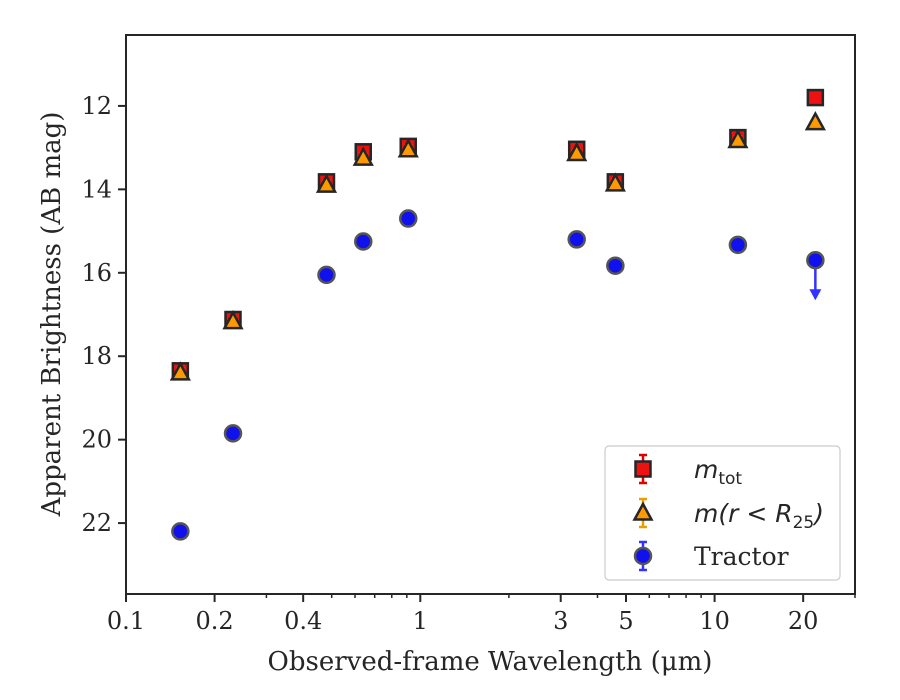 The width and height of the screenshot is (900, 700). What do you see at coordinates (52, 315) in the screenshot?
I see `y-axis-label: Apparent Brightness (AB mag)` at bounding box center [52, 315].